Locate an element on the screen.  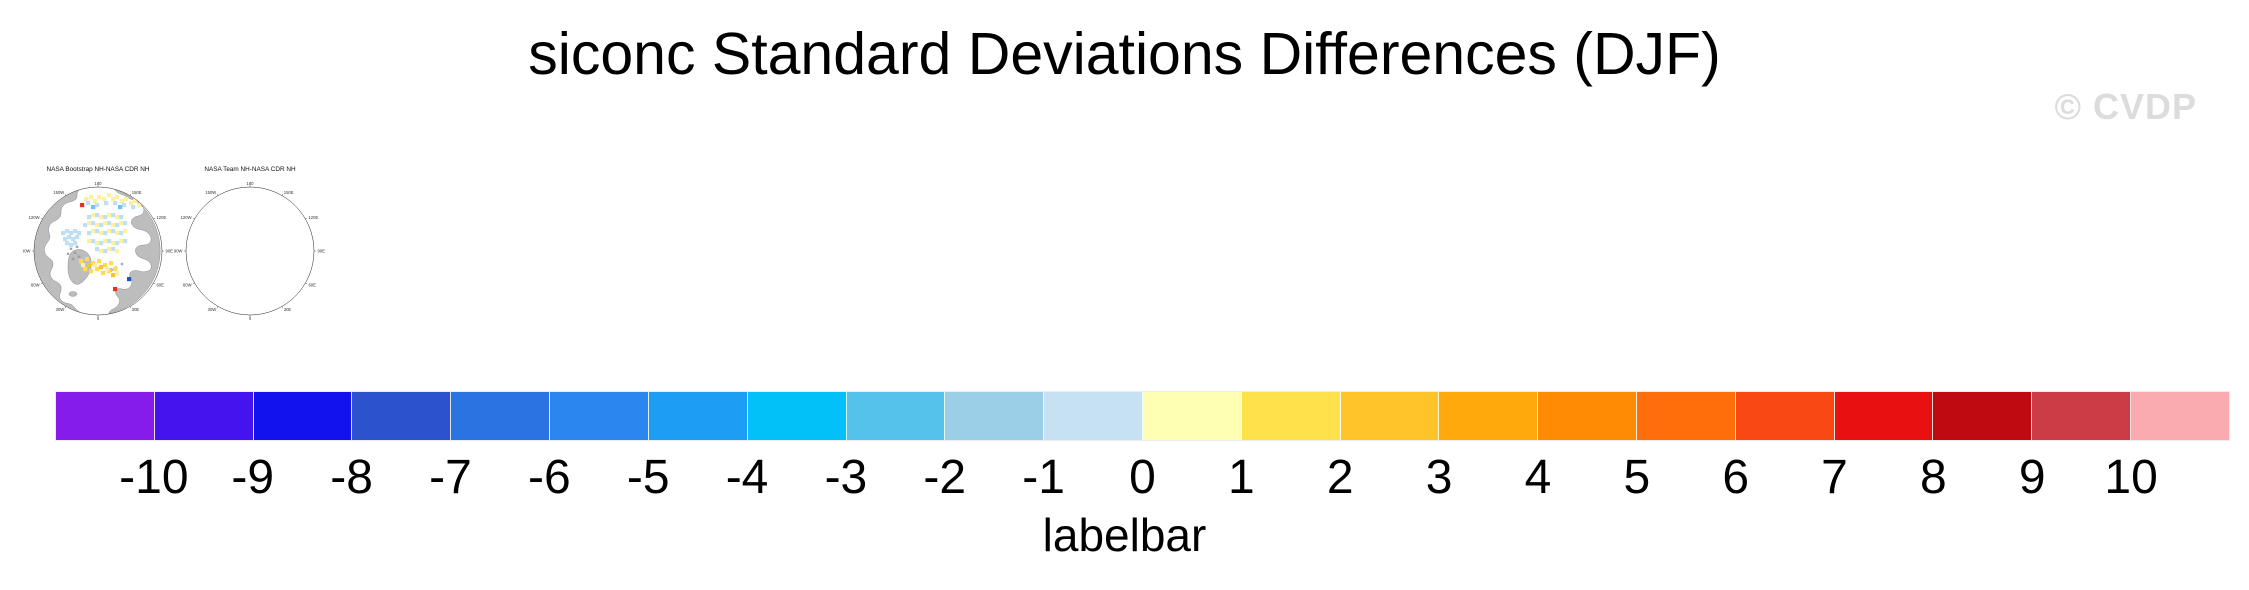
labelbar-title: labelbar is located at coordinates (1124, 535).